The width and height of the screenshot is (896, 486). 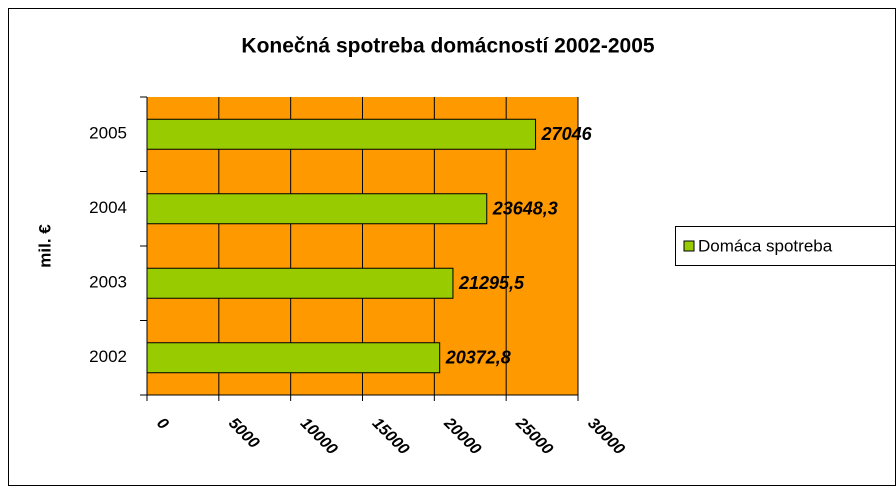 What do you see at coordinates (447, 46) in the screenshot?
I see `chart-title: Konečná spotreba domácností 2002-2005` at bounding box center [447, 46].